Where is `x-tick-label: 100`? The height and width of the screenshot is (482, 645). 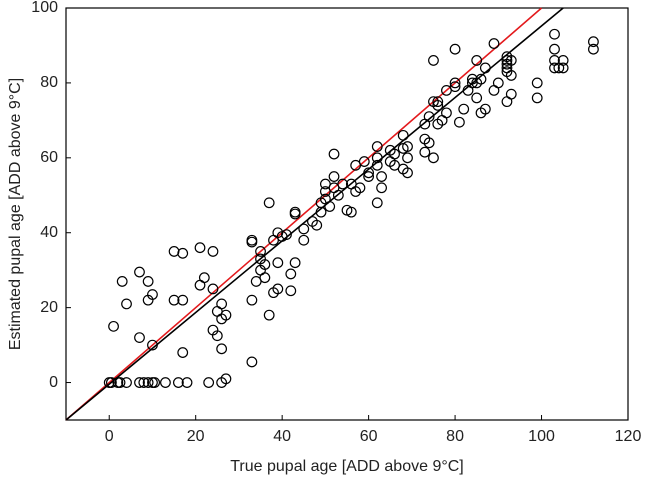 x-tick-label: 100 is located at coordinates (541, 436).